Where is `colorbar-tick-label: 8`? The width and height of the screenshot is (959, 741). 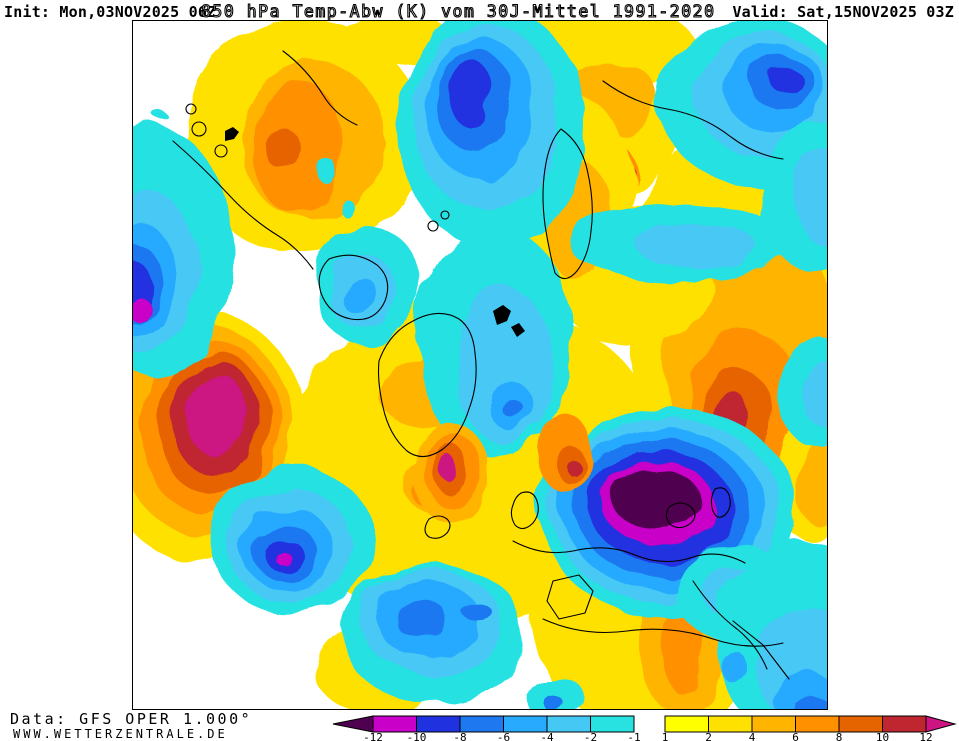
colorbar-tick-label: 8 is located at coordinates (839, 736).